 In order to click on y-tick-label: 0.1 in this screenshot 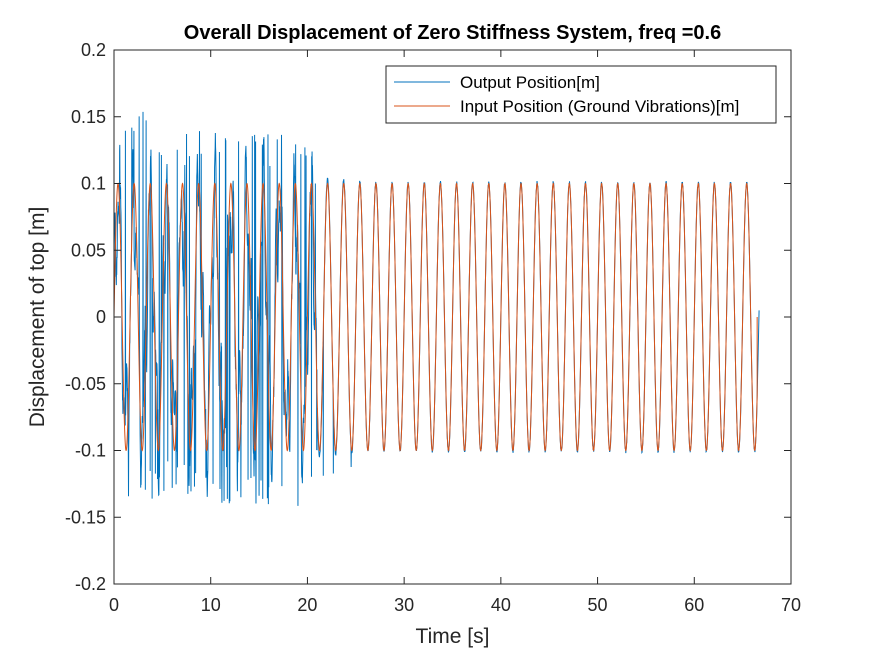, I will do `click(93, 184)`.